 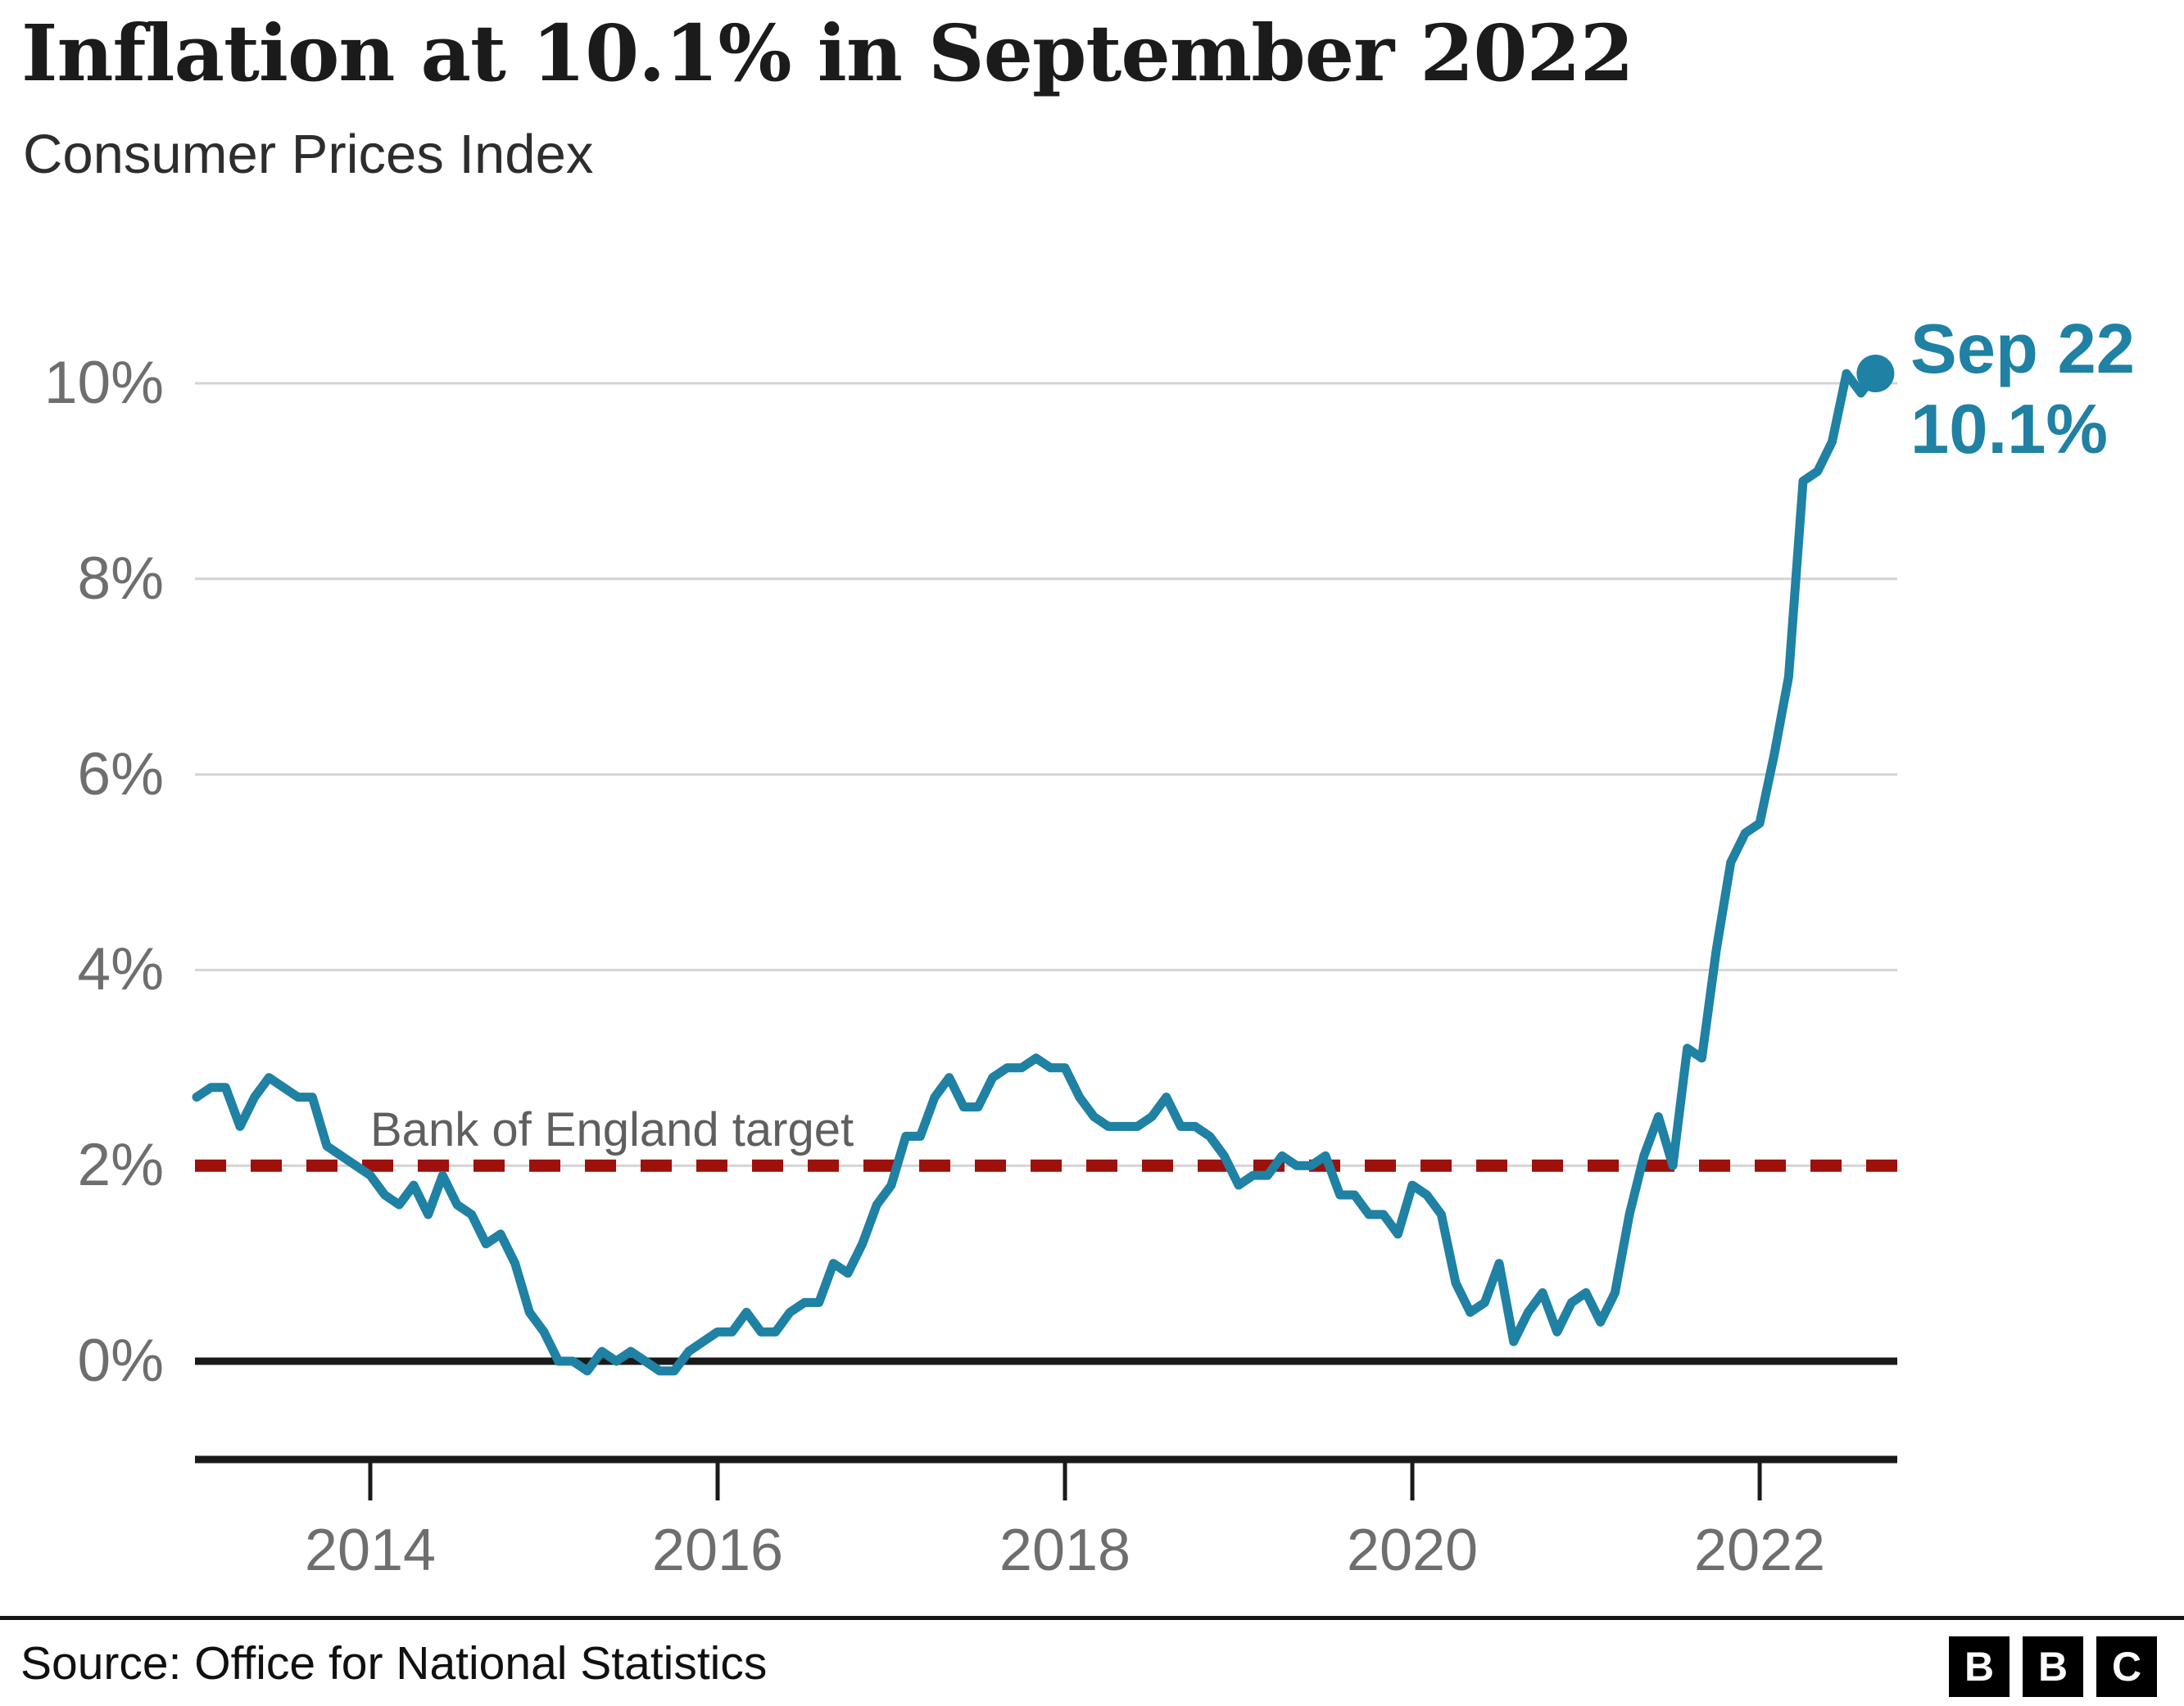 What do you see at coordinates (1979, 1666) in the screenshot?
I see `bbc-logo-letter-b1: B` at bounding box center [1979, 1666].